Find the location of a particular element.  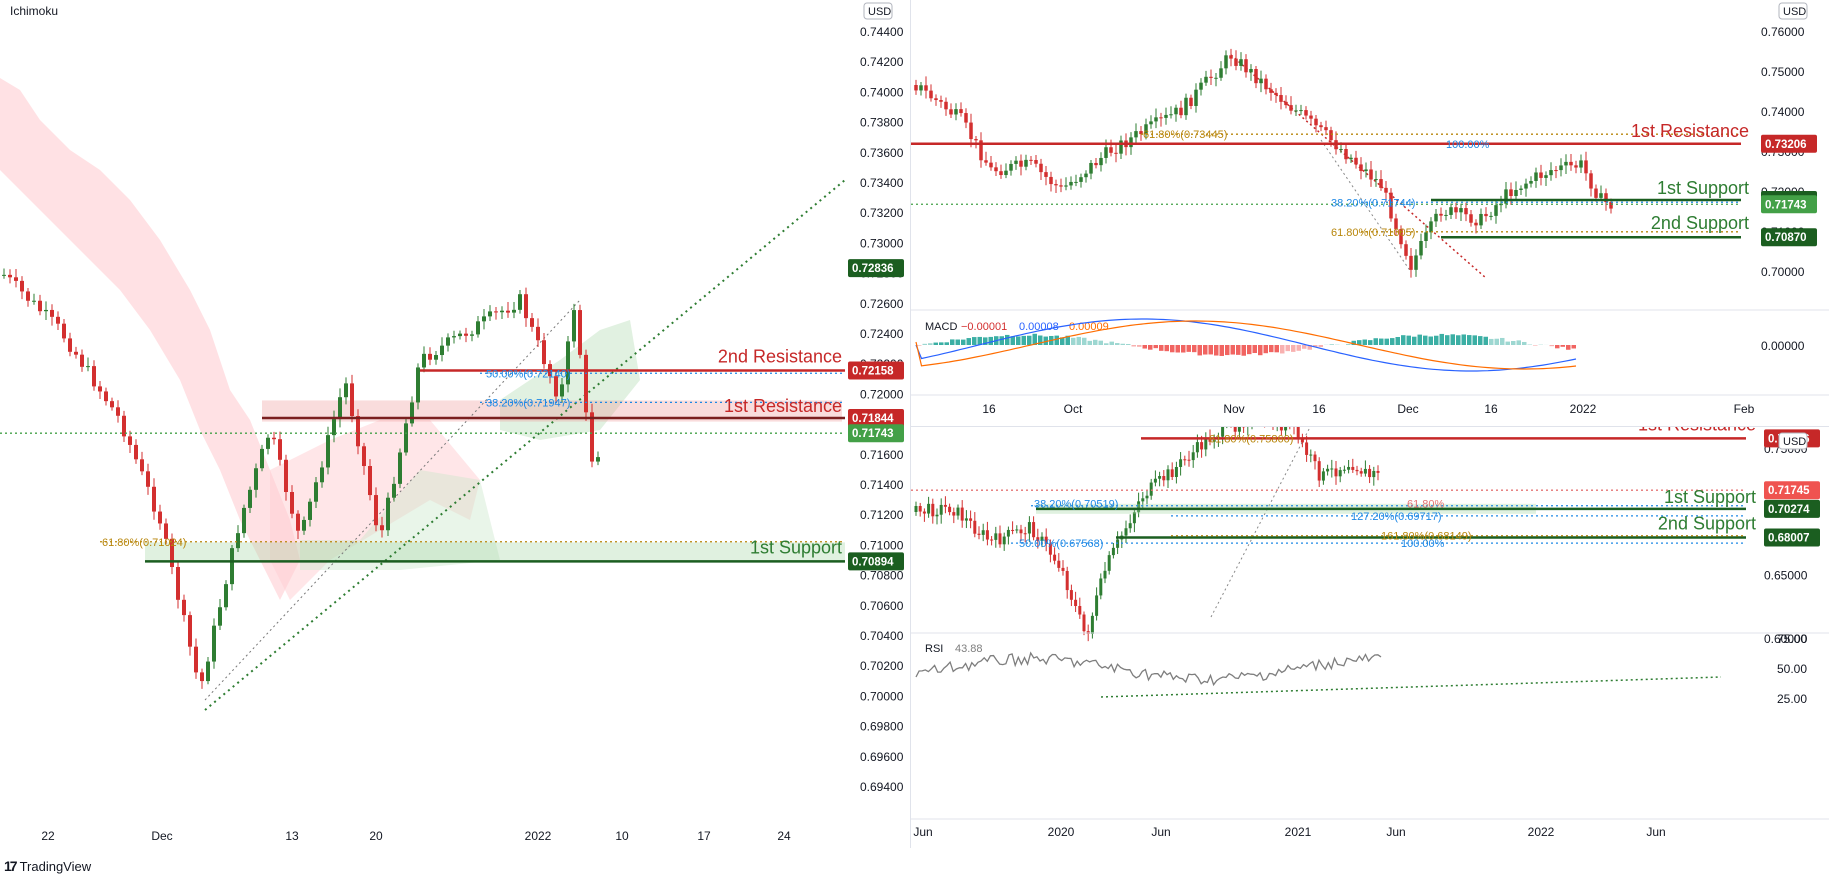

fib-label-618: 61.80%(0.71024) is located at coordinates (144, 543).